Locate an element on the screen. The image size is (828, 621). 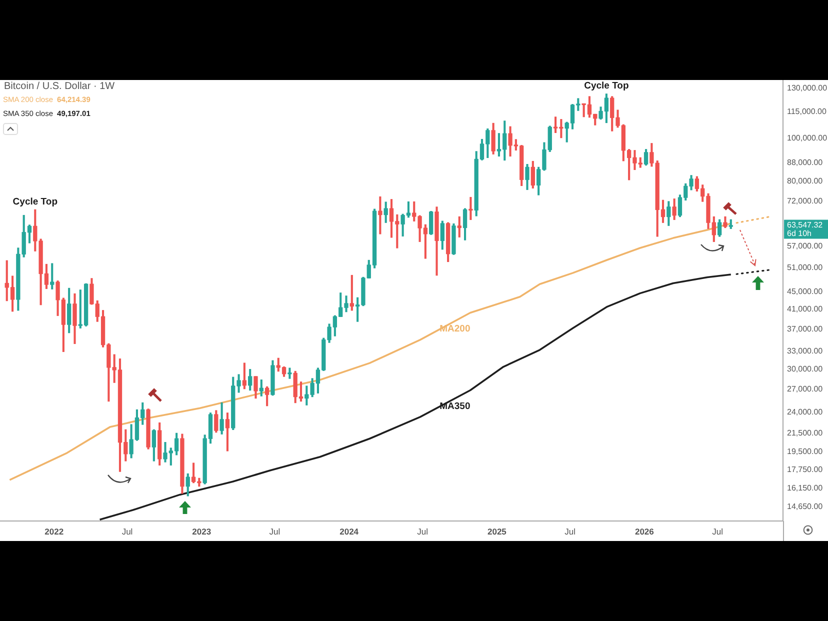
y-tick-label: 45,000.00 is located at coordinates (805, 291).